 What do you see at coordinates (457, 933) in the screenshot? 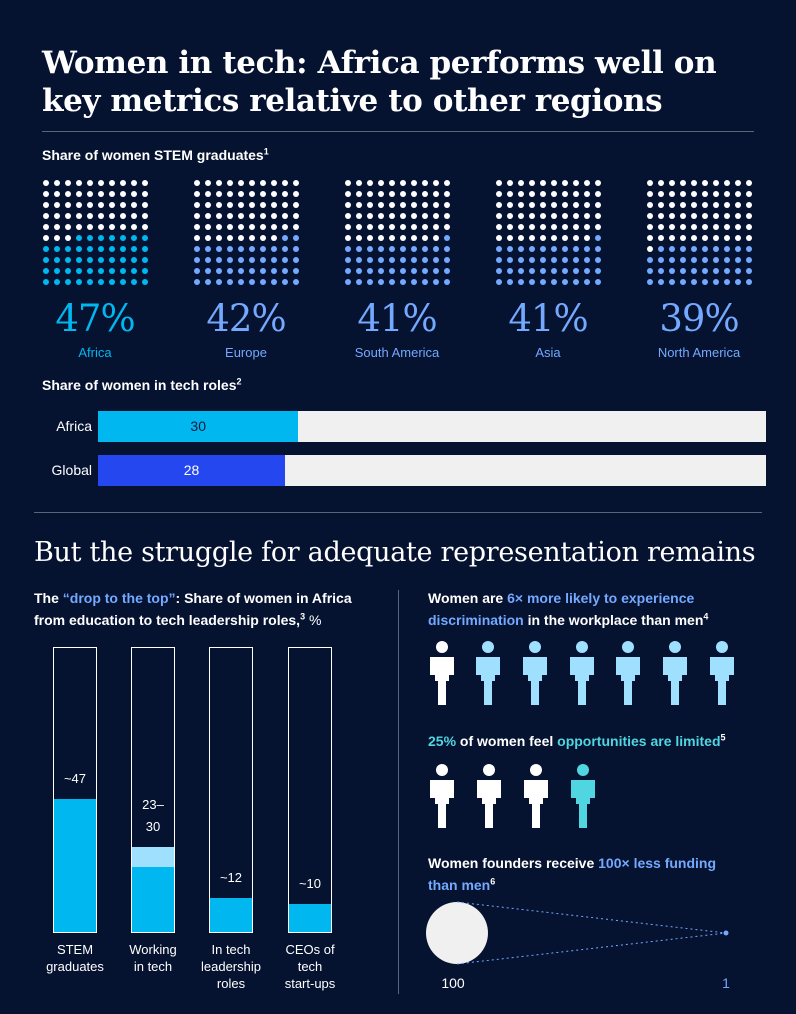
I see `bubble-large` at bounding box center [457, 933].